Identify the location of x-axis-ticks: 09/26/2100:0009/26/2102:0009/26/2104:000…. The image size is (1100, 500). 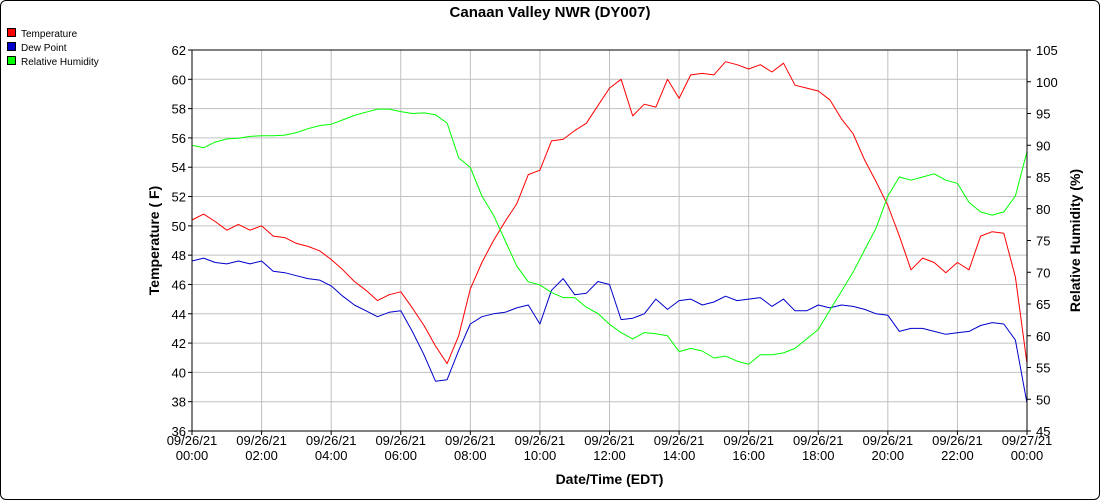
(610, 447).